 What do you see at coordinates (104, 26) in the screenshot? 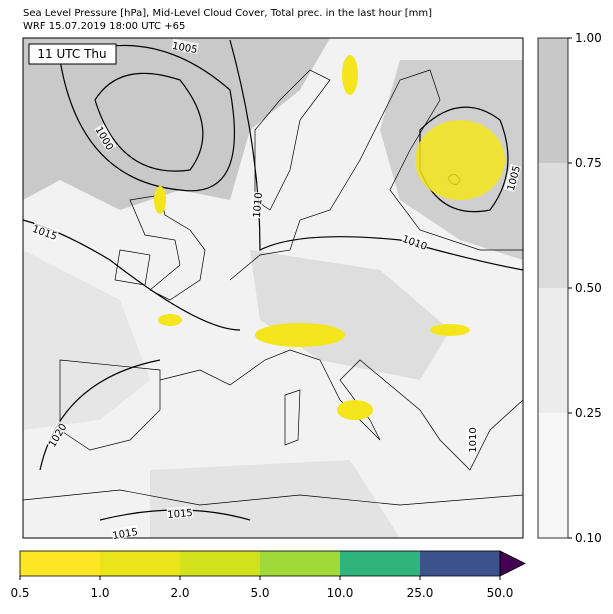
I see `subtitle: WRF 15.07.2019 18:00 UTC +65` at bounding box center [104, 26].